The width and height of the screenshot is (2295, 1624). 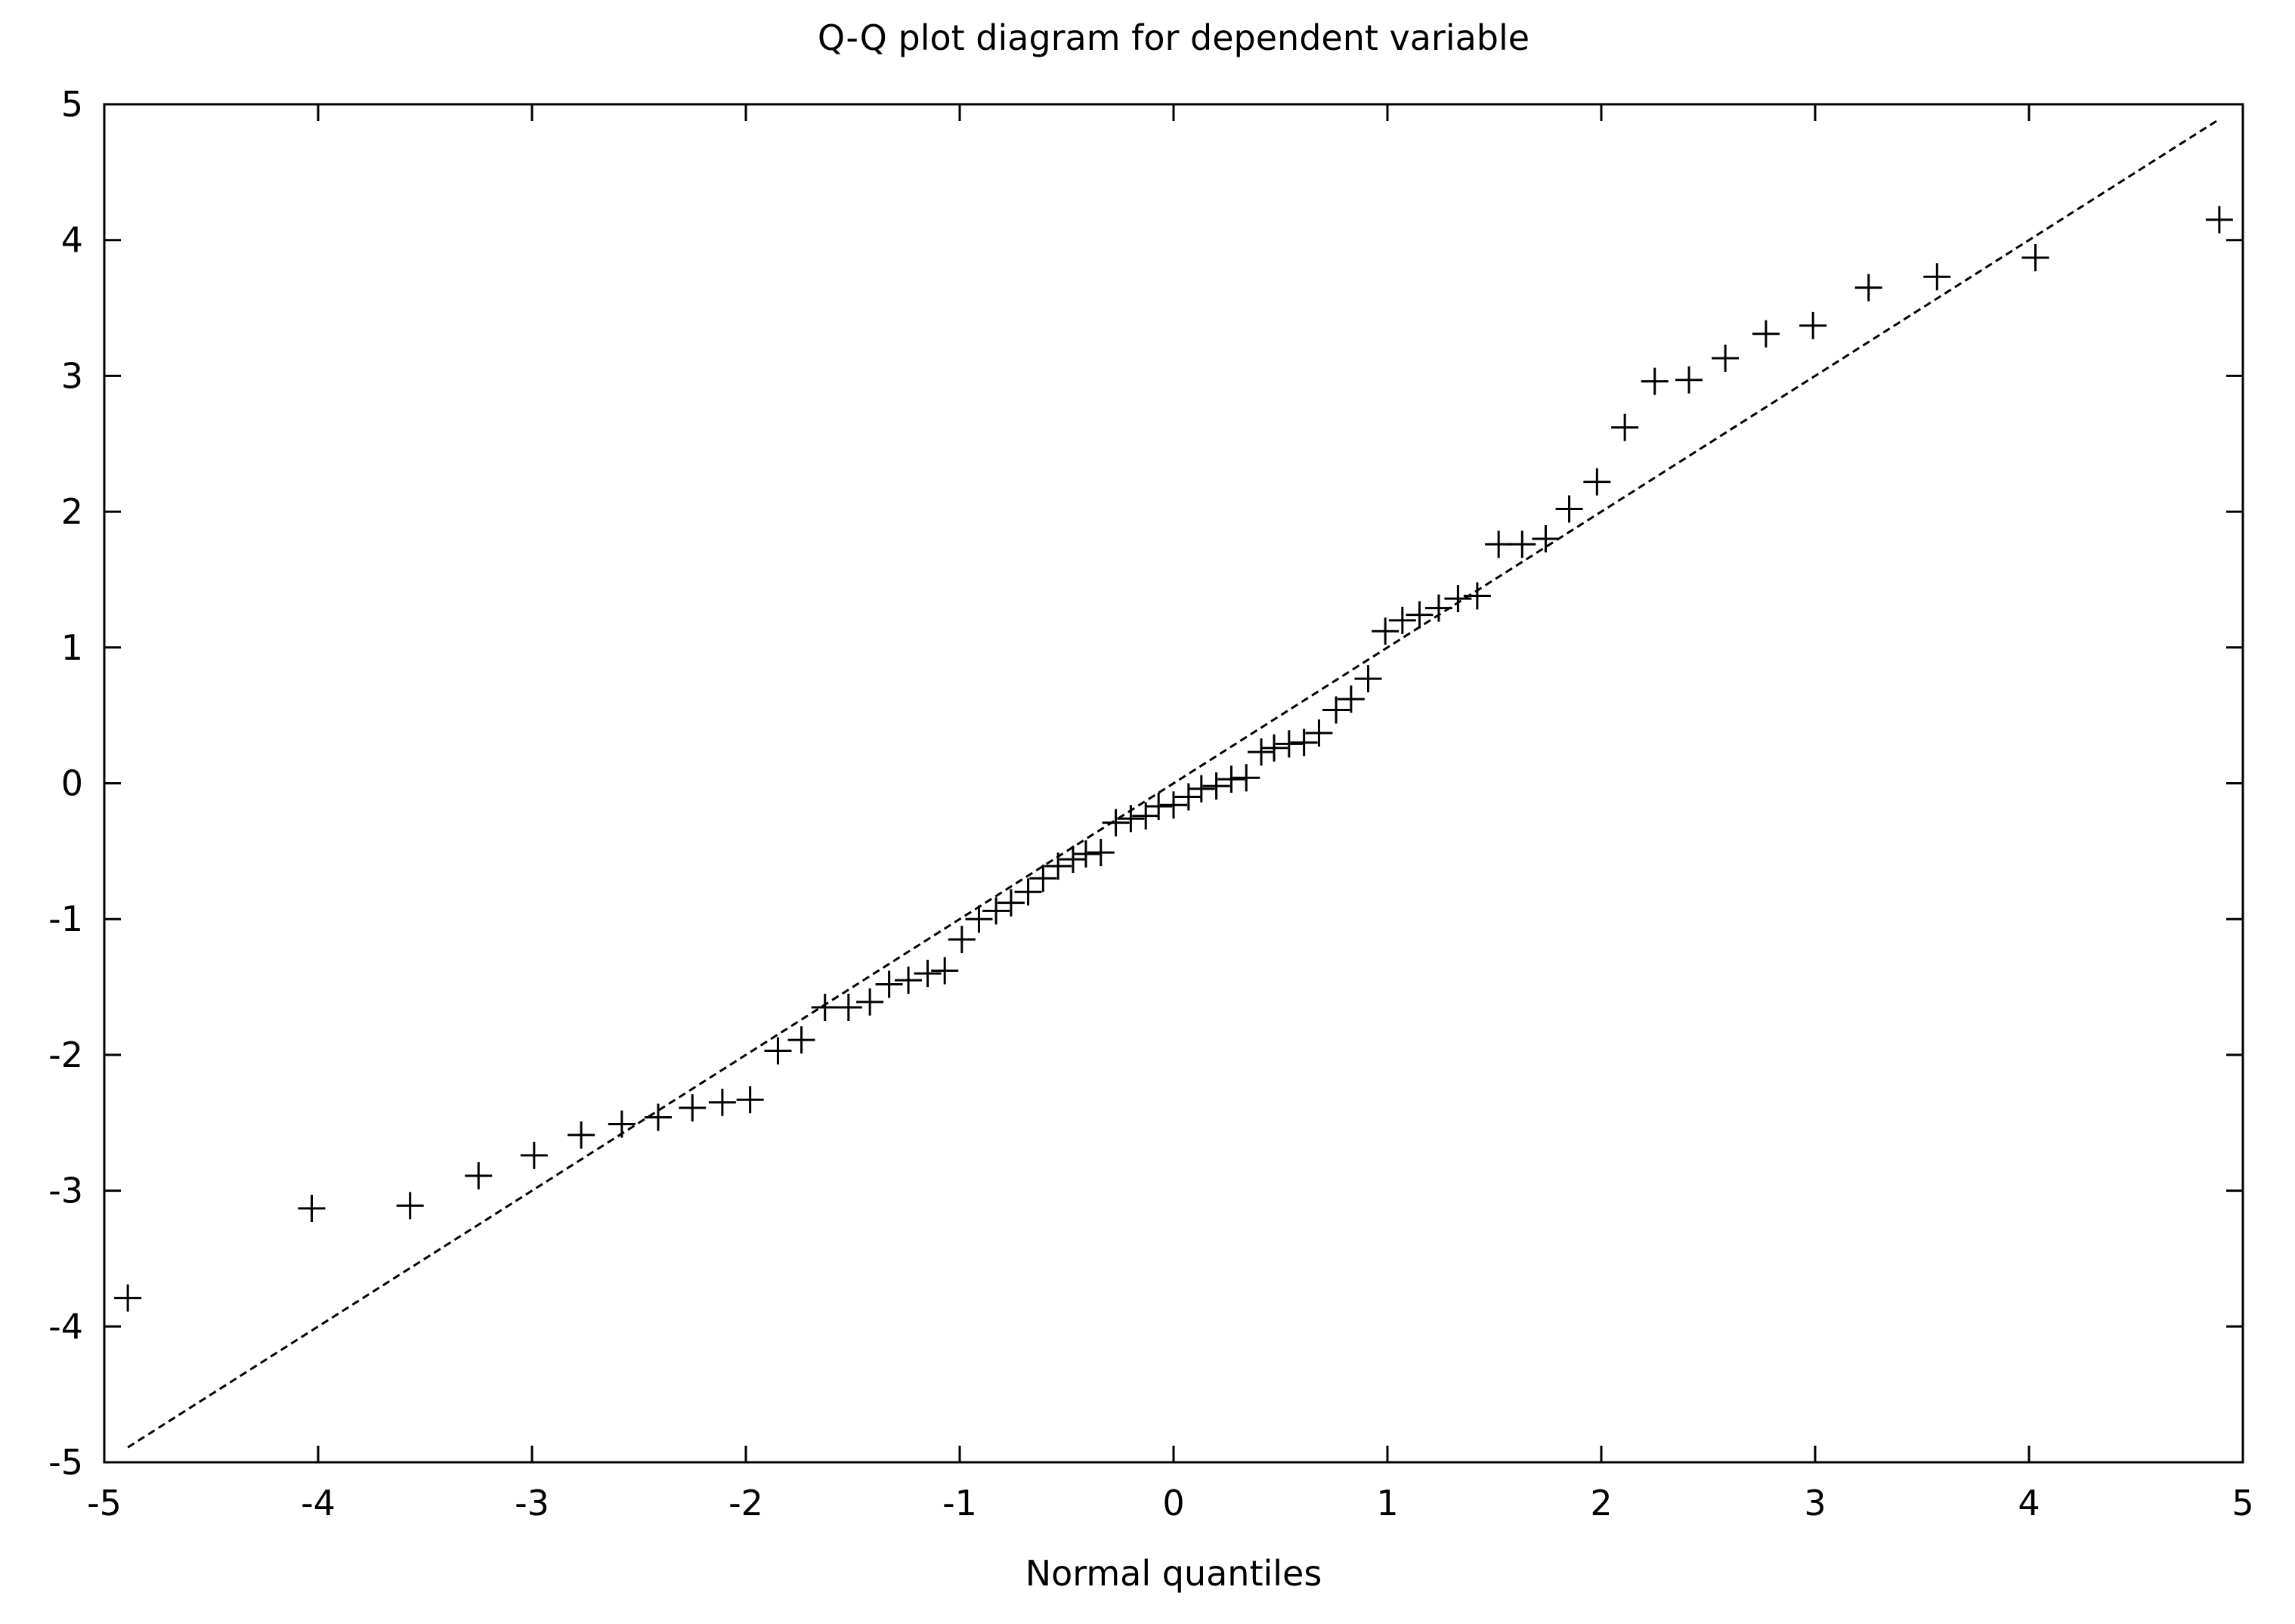 What do you see at coordinates (65, 1055) in the screenshot?
I see `y-tick-label: -2` at bounding box center [65, 1055].